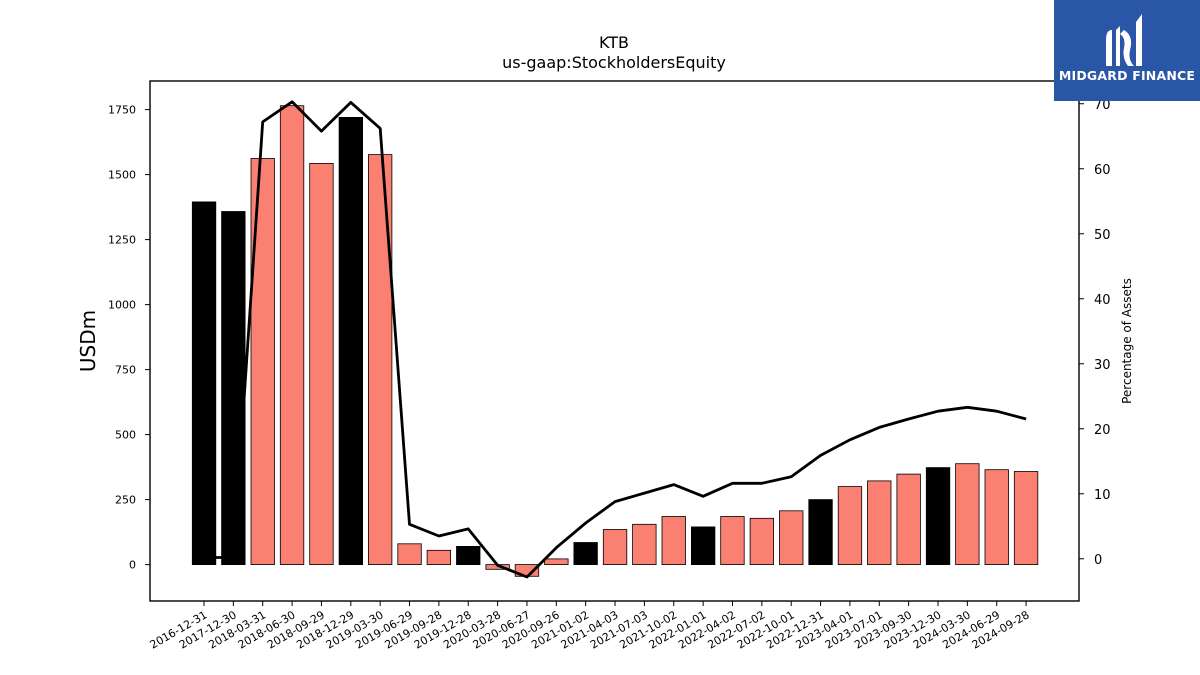 The height and width of the screenshot is (675, 1200). Describe the element at coordinates (1124, 40) in the screenshot. I see `midgard-logo-icon` at that location.